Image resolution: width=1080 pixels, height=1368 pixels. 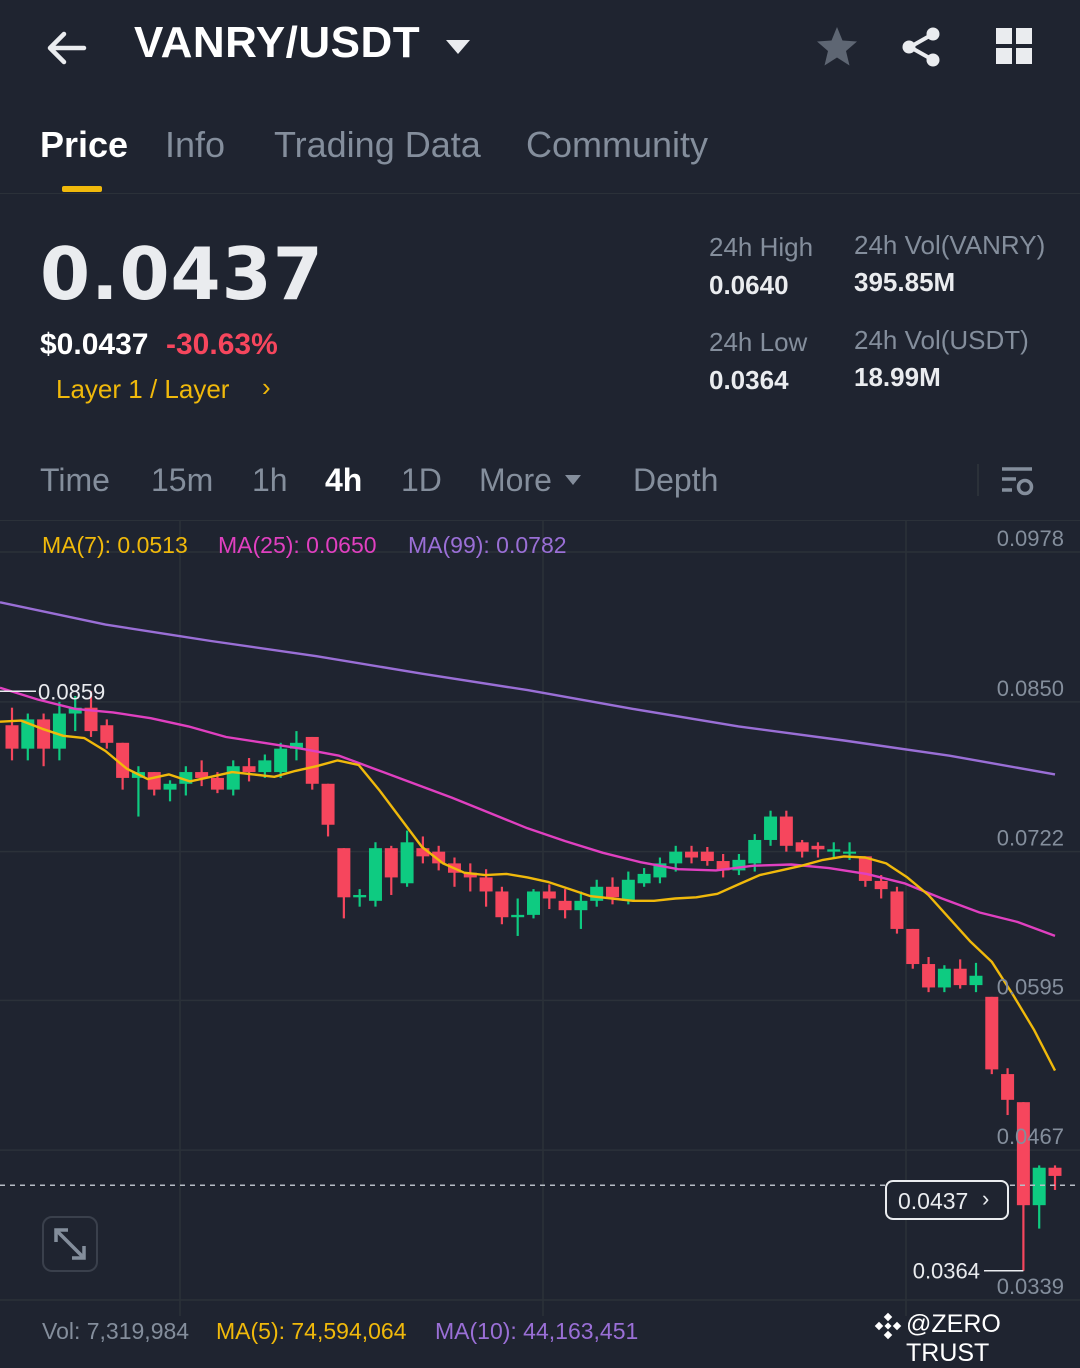 What do you see at coordinates (1017, 481) in the screenshot?
I see `chart-settings-icon` at bounding box center [1017, 481].